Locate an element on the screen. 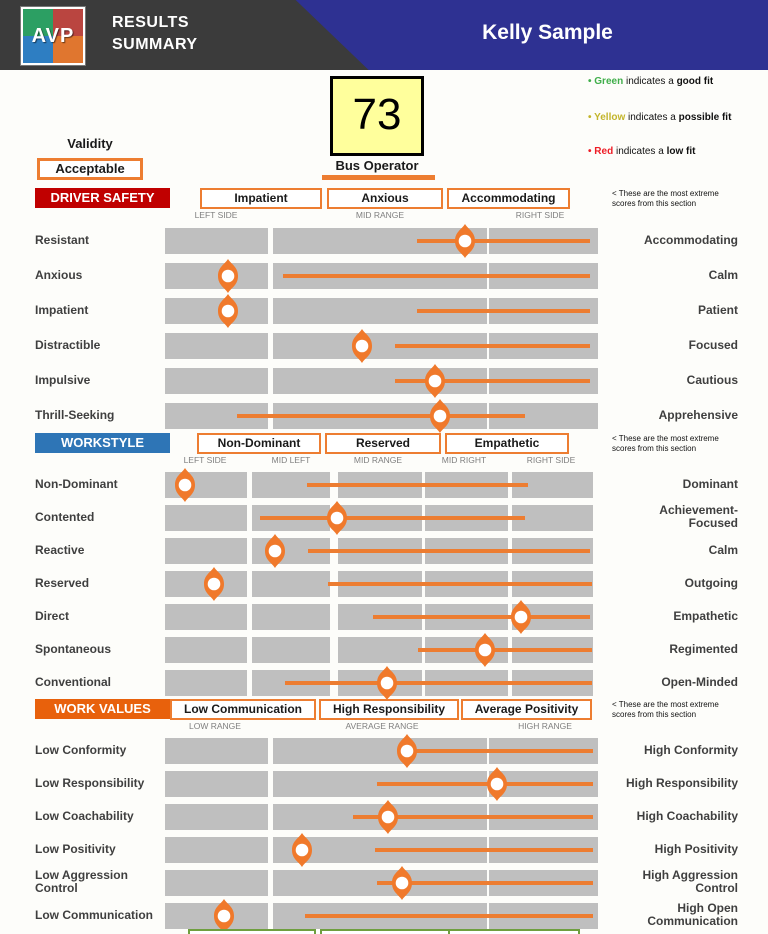 This screenshot has height=934, width=768. scale-right-label: Open-Minded is located at coordinates (699, 681).